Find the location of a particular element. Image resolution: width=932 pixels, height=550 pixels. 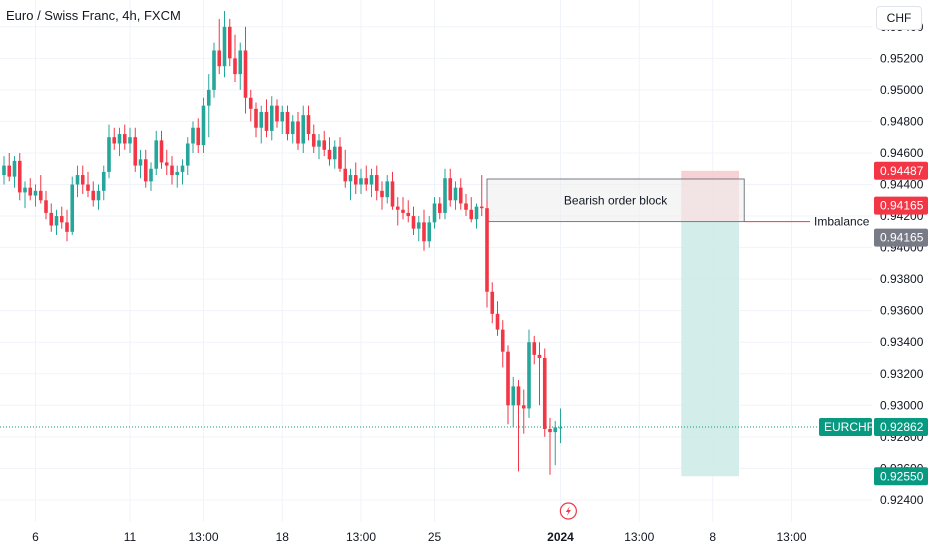

symbol-tag-label: EURCHF is located at coordinates (849, 427).